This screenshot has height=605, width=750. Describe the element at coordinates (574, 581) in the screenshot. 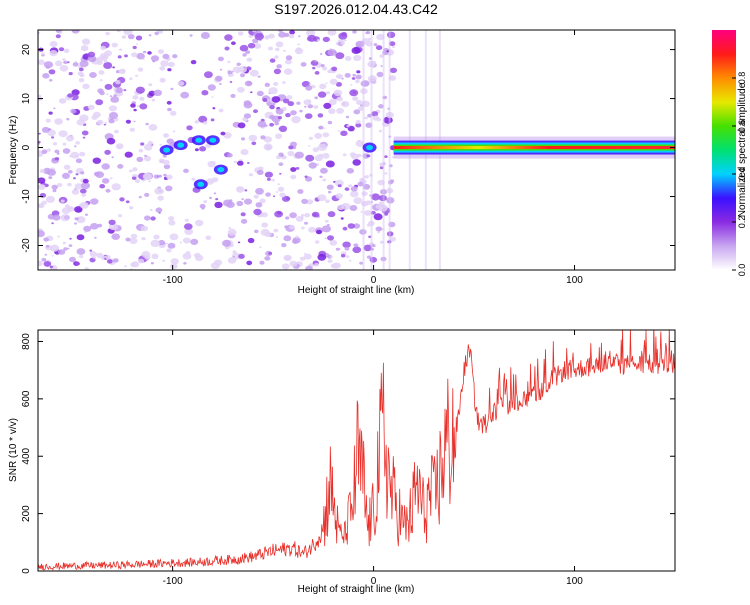

I see `snr-x-tick-label: 100` at that location.